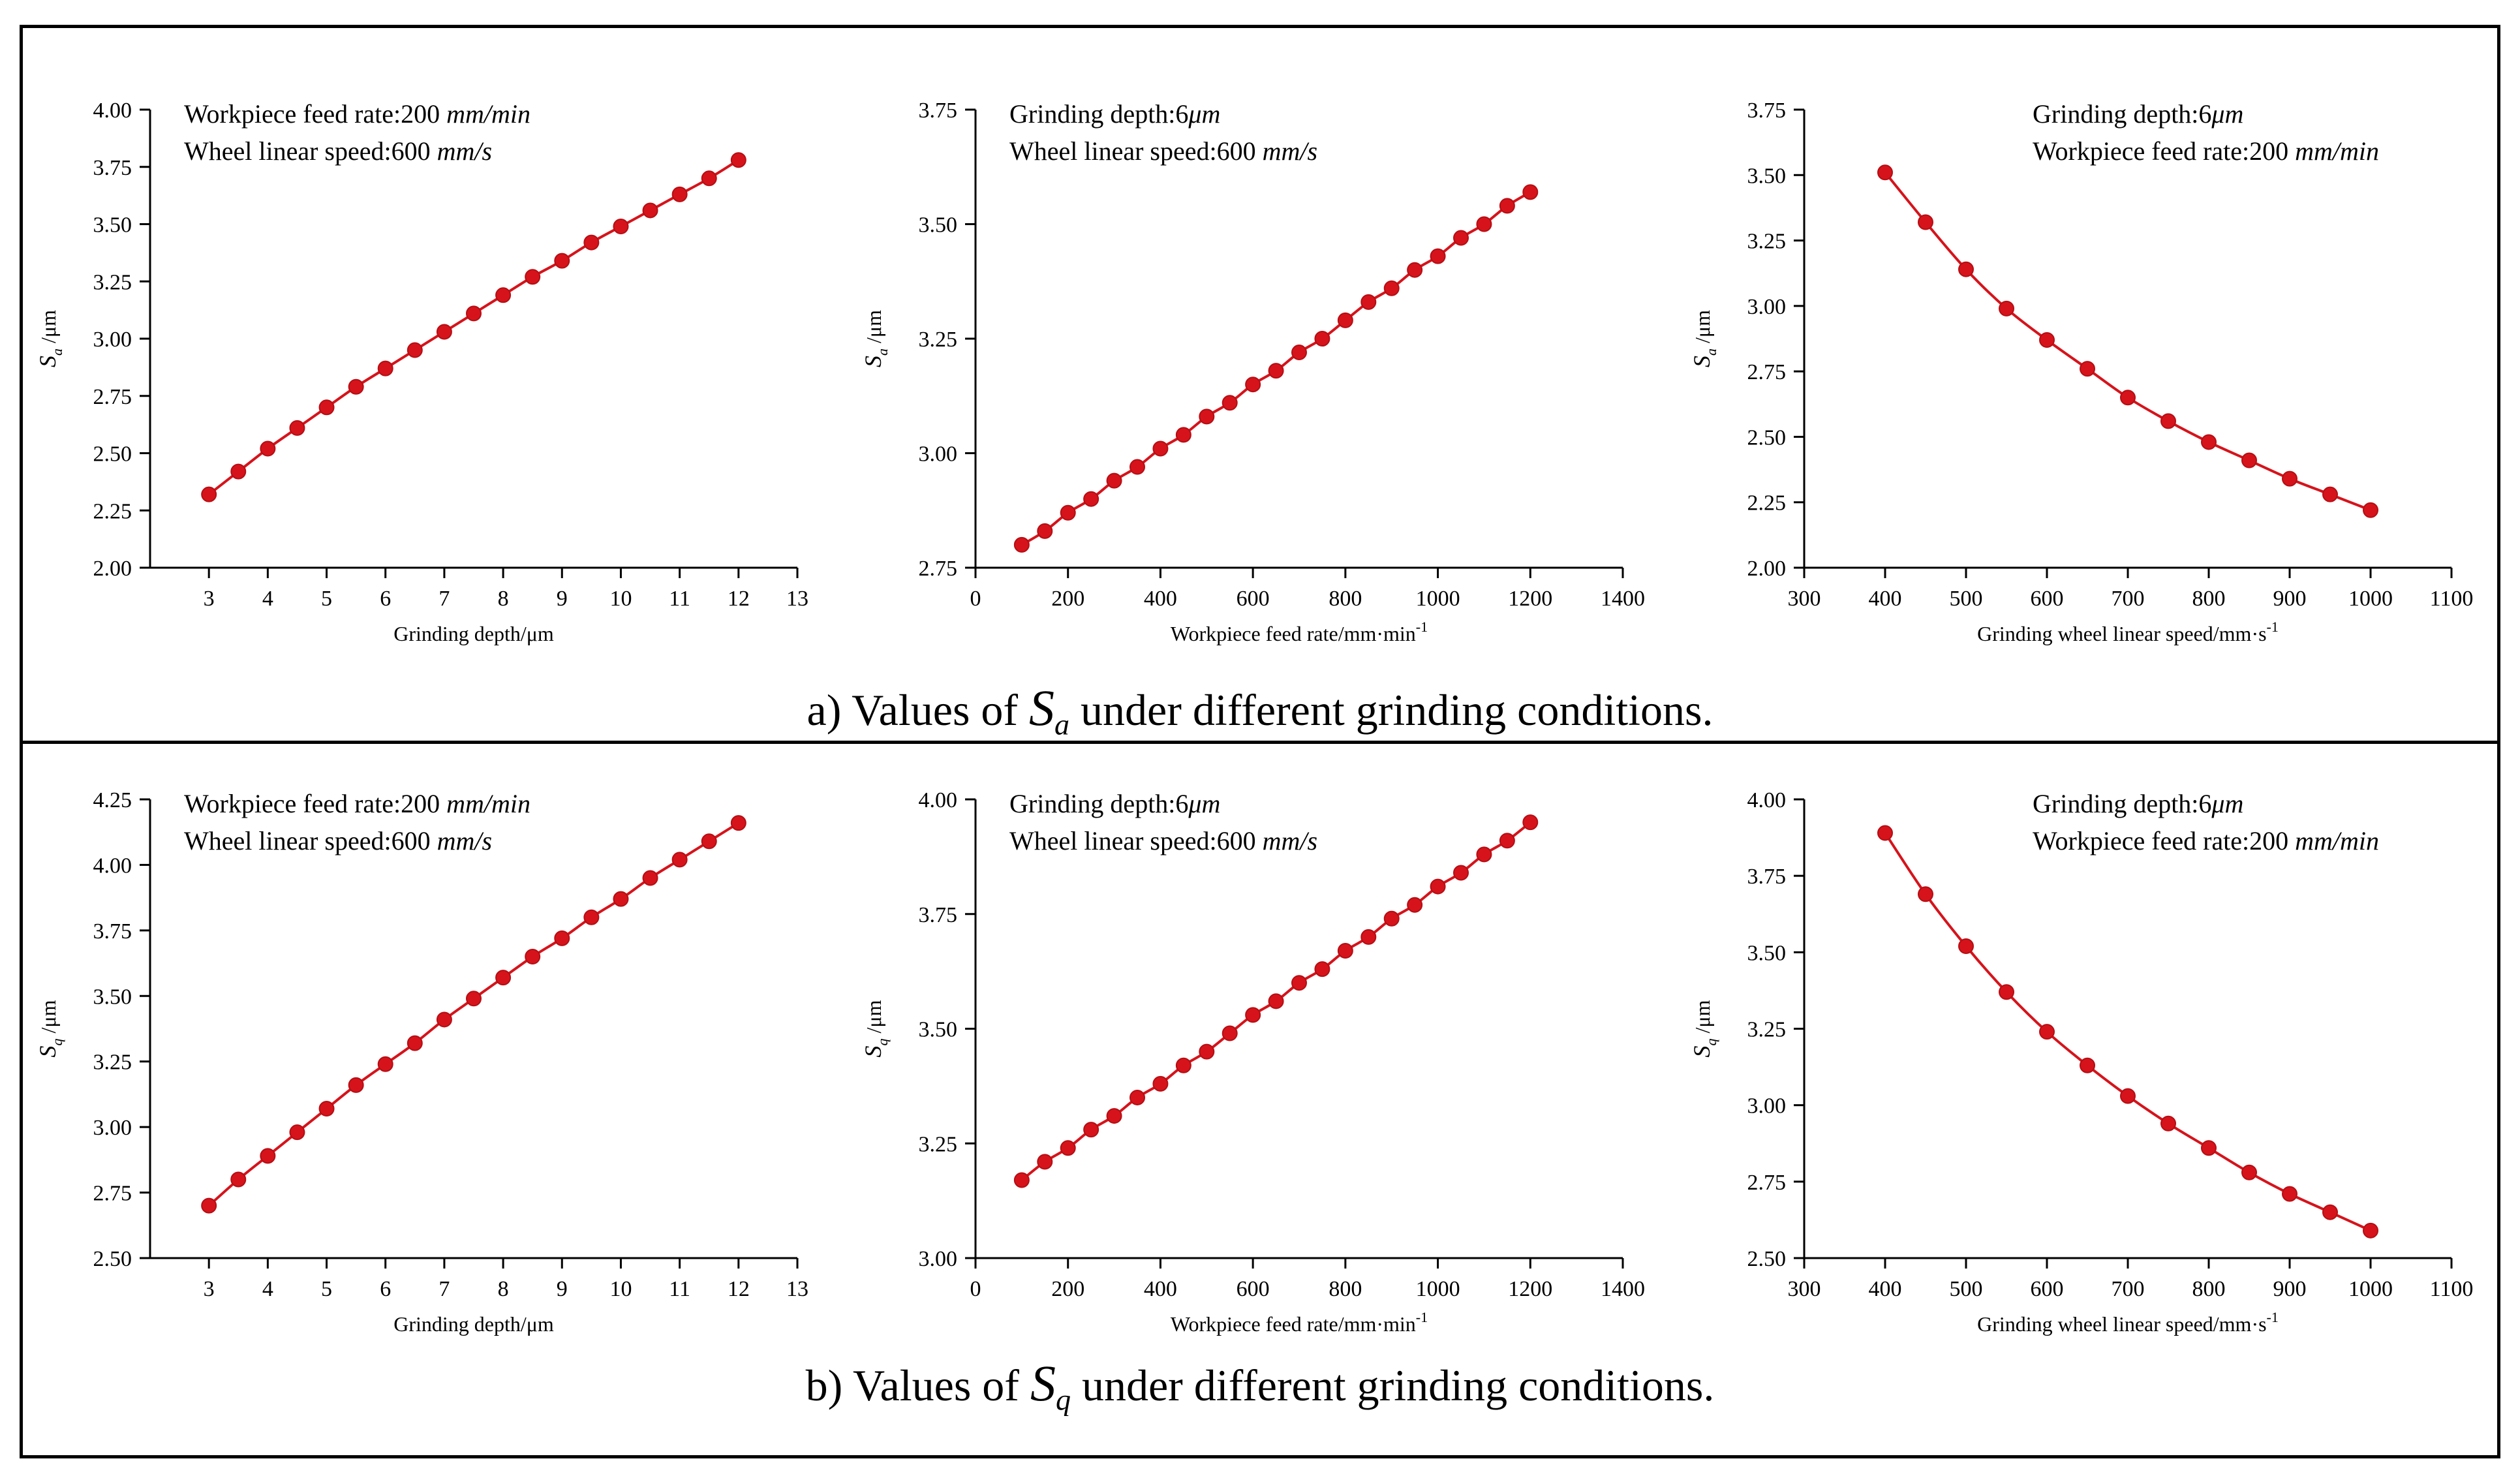  Describe the element at coordinates (310, 840) in the screenshot. I see `annotation-segment: Wheel linear speed:600` at that location.